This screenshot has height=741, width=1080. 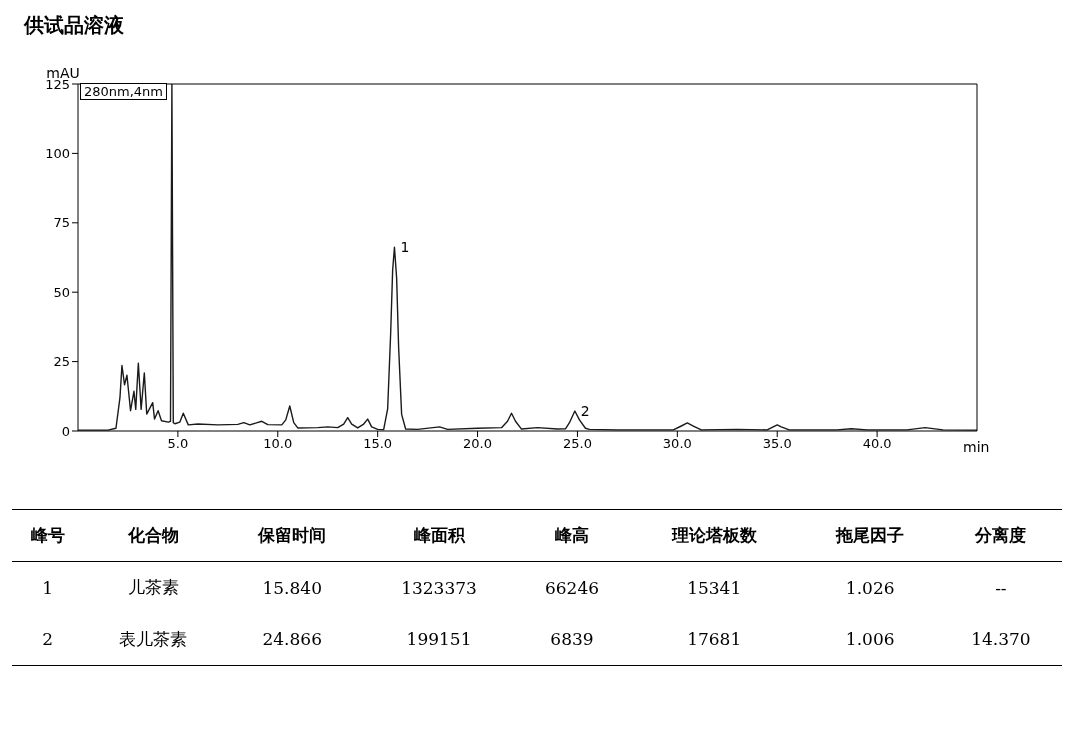 I want to click on x-tick-label: 15.0, so click(x=378, y=444).